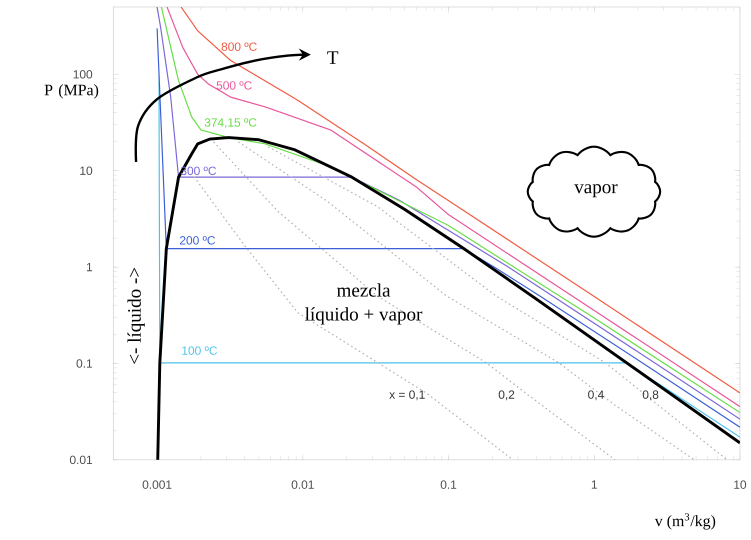 The height and width of the screenshot is (540, 751). What do you see at coordinates (407, 395) in the screenshot?
I see `annotation: x = 0,1` at bounding box center [407, 395].